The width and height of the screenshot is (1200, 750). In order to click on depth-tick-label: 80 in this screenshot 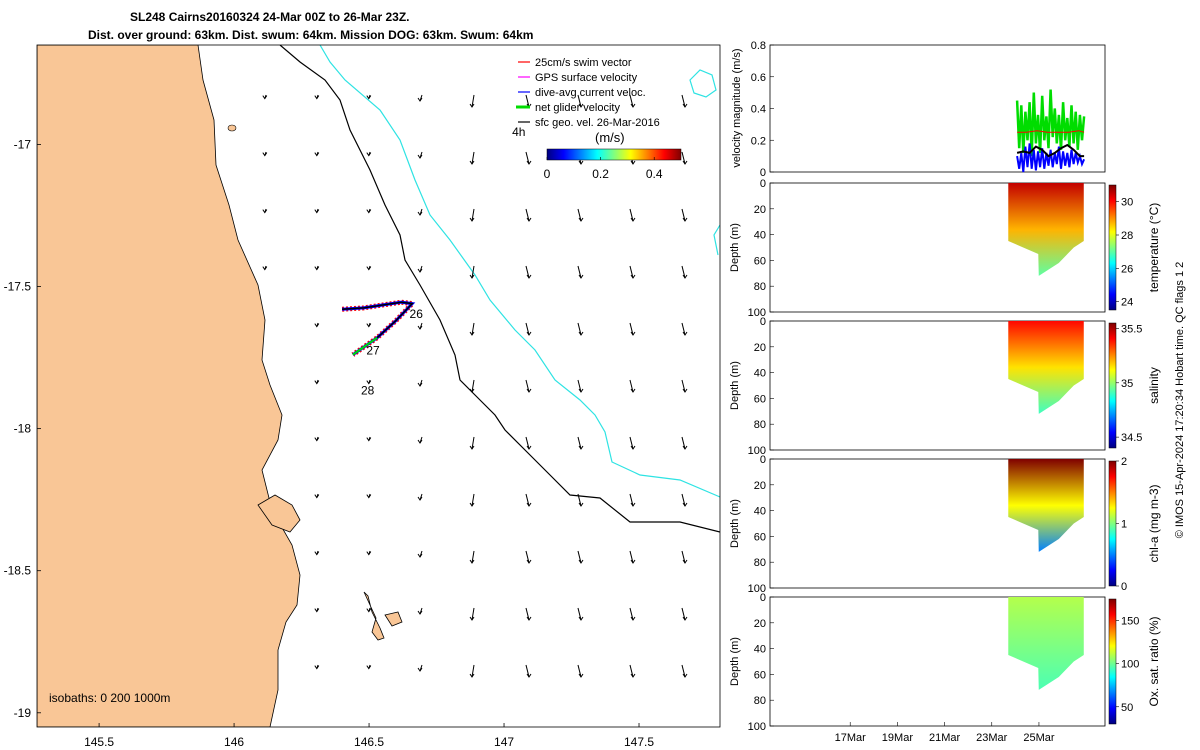, I will do `click(760, 563)`.